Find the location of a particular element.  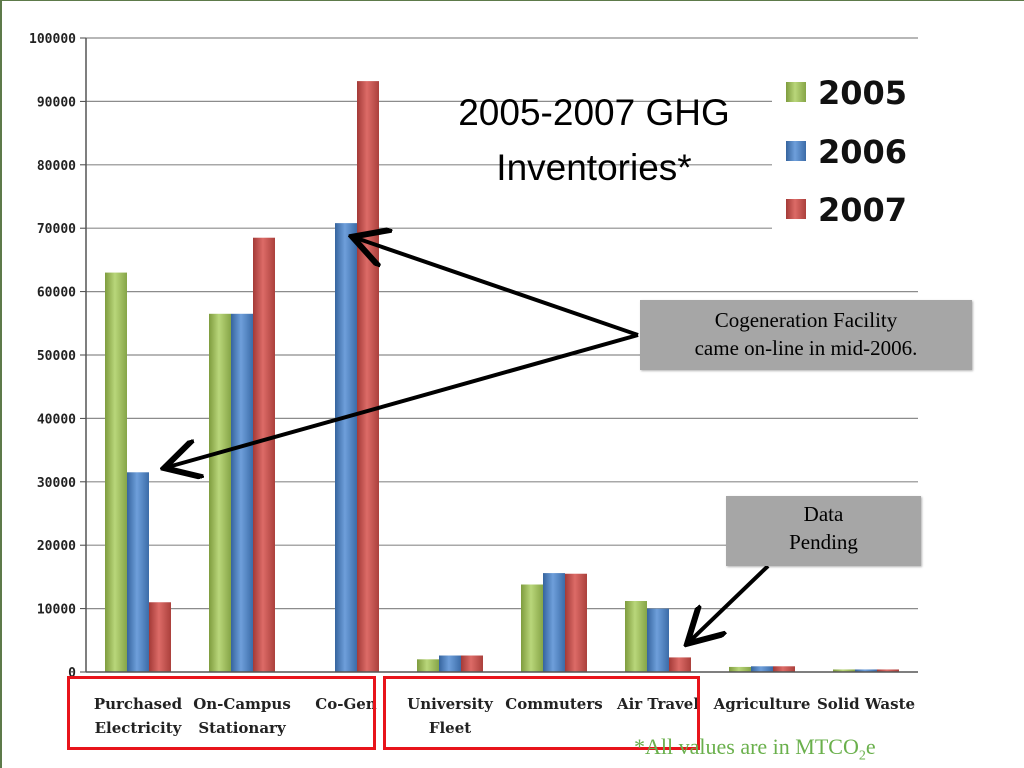

legend-label-2007: 2007 is located at coordinates (862, 210).